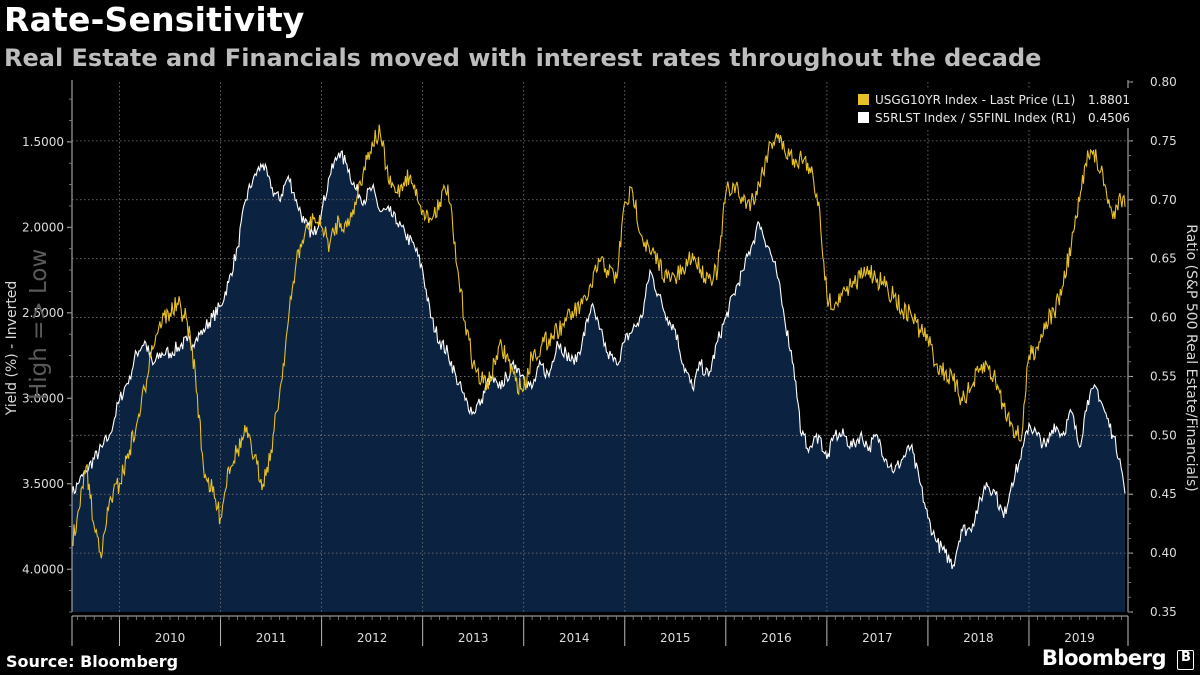  What do you see at coordinates (12, 349) in the screenshot?
I see `left-axis-label: Yield (%) - Inverted` at bounding box center [12, 349].